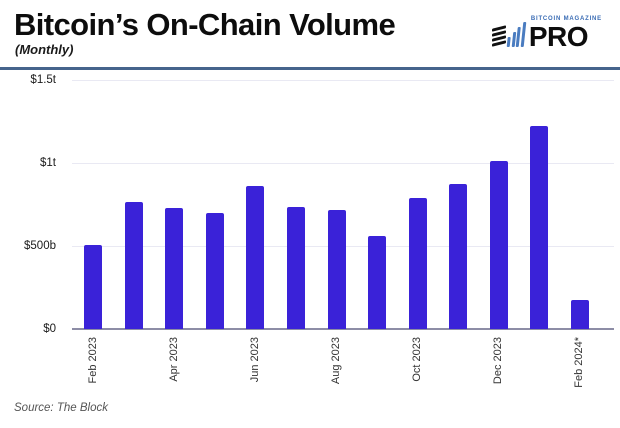 The image size is (620, 428). Describe the element at coordinates (93, 287) in the screenshot. I see `bar-feb-2023` at that location.